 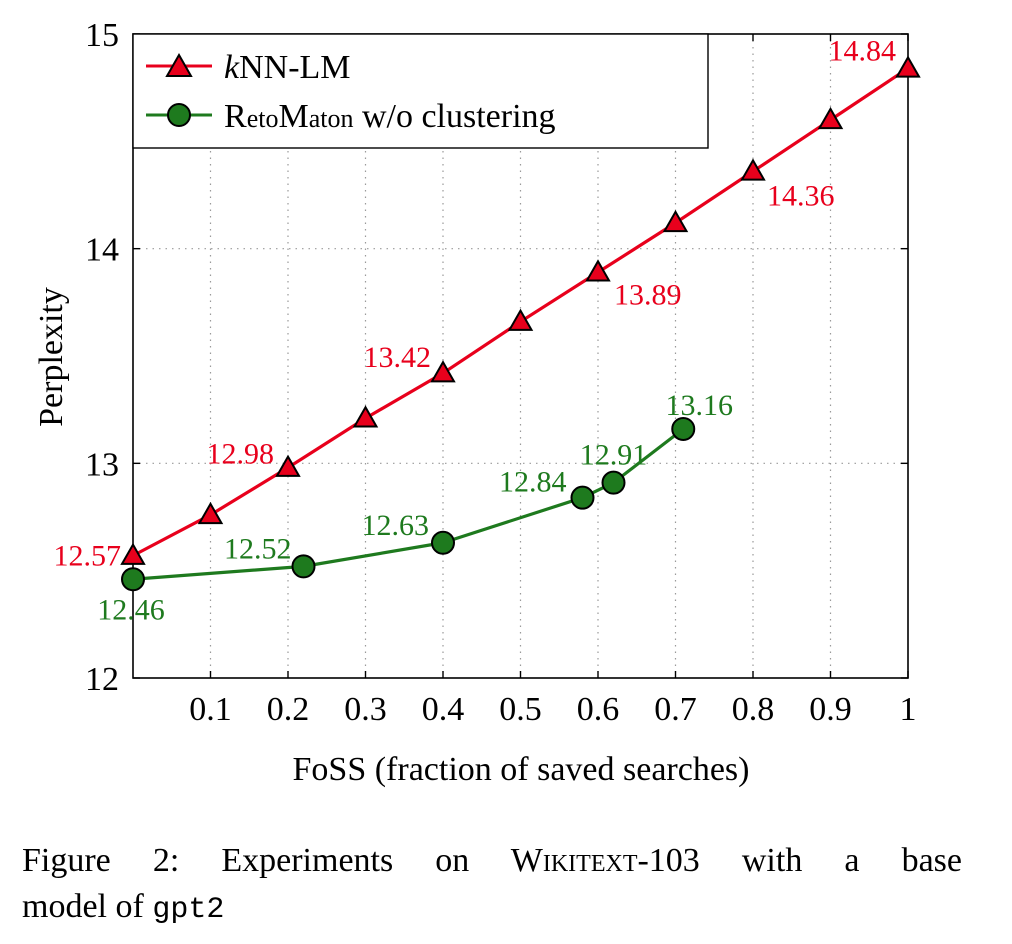 What do you see at coordinates (287, 67) in the screenshot?
I see `legend-knn-label: kNN-LM` at bounding box center [287, 67].